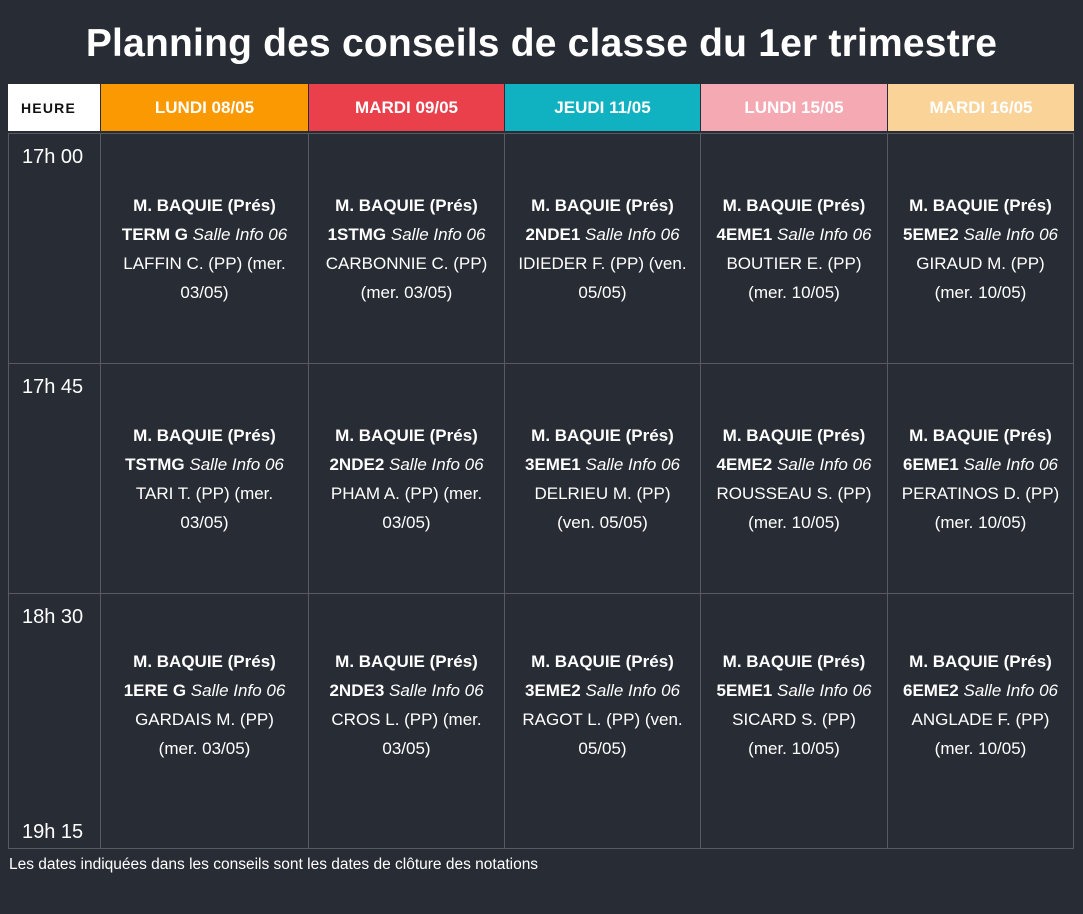  Describe the element at coordinates (54, 705) in the screenshot. I see `time-label: 18h 30` at that location.